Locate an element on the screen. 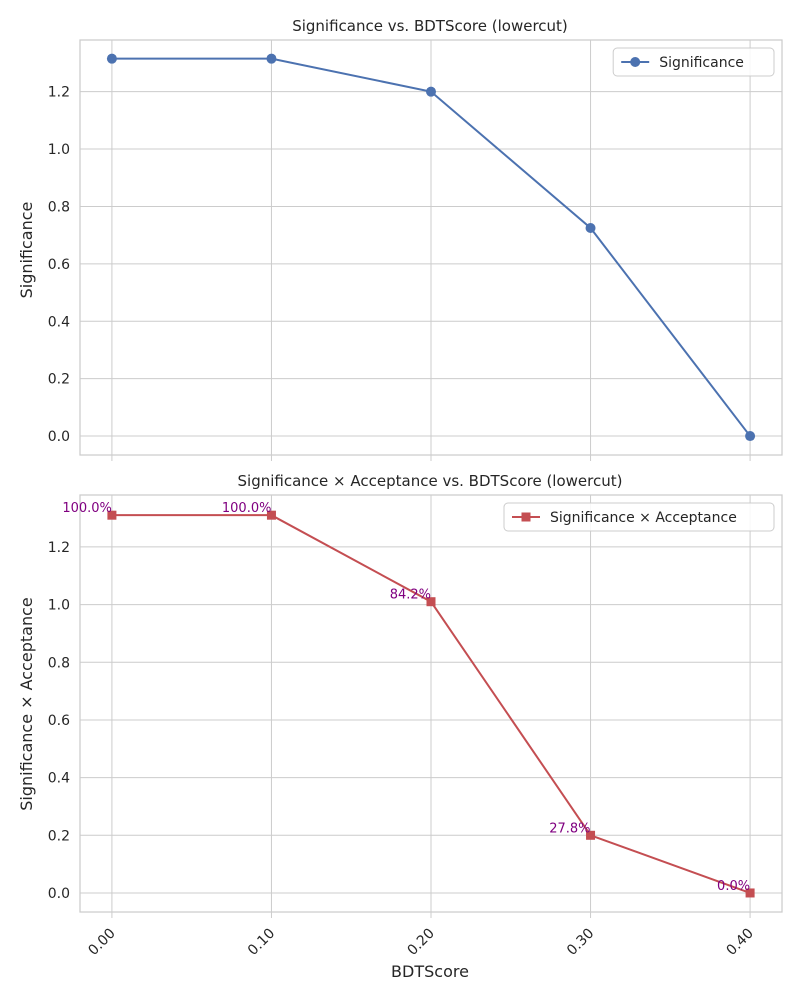  x-tick-label: 0.00 is located at coordinates (101, 942).